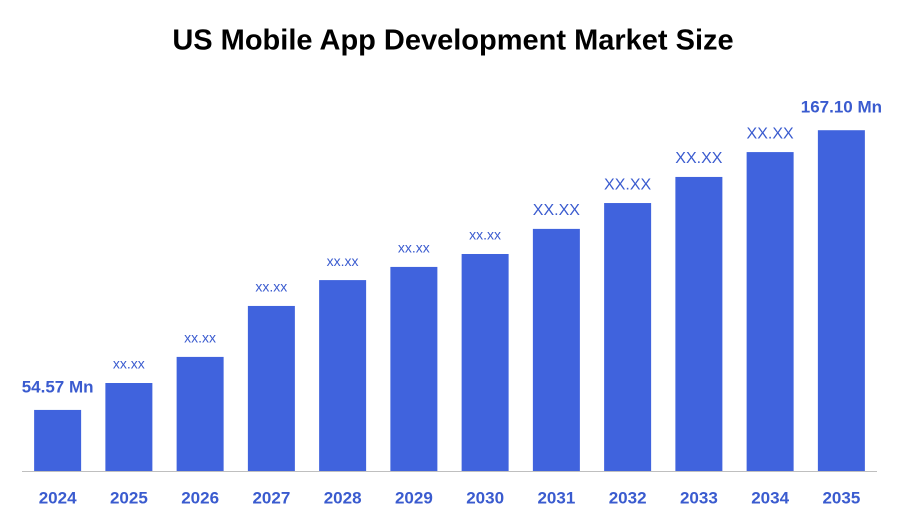  What do you see at coordinates (271, 497) in the screenshot?
I see `x-tick-label: 2027` at bounding box center [271, 497].